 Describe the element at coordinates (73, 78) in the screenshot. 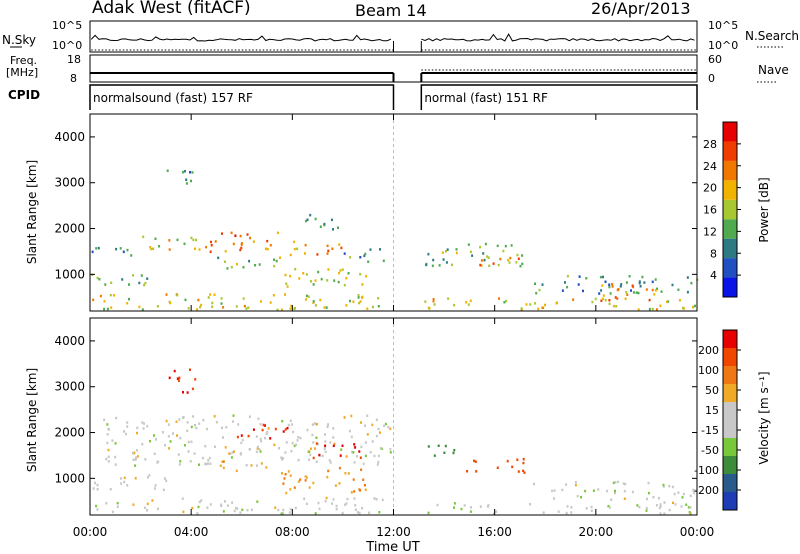

I see `freq-tick-low: 8` at that location.